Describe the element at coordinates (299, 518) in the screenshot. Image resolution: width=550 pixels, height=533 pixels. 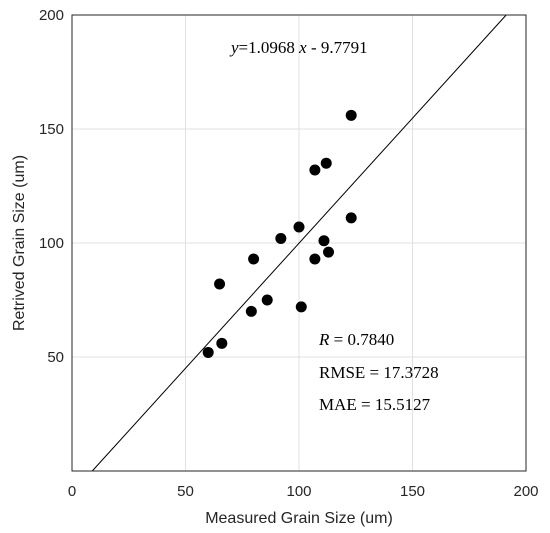
I see `x-axis-label: Measured Grain Size (um)` at that location.